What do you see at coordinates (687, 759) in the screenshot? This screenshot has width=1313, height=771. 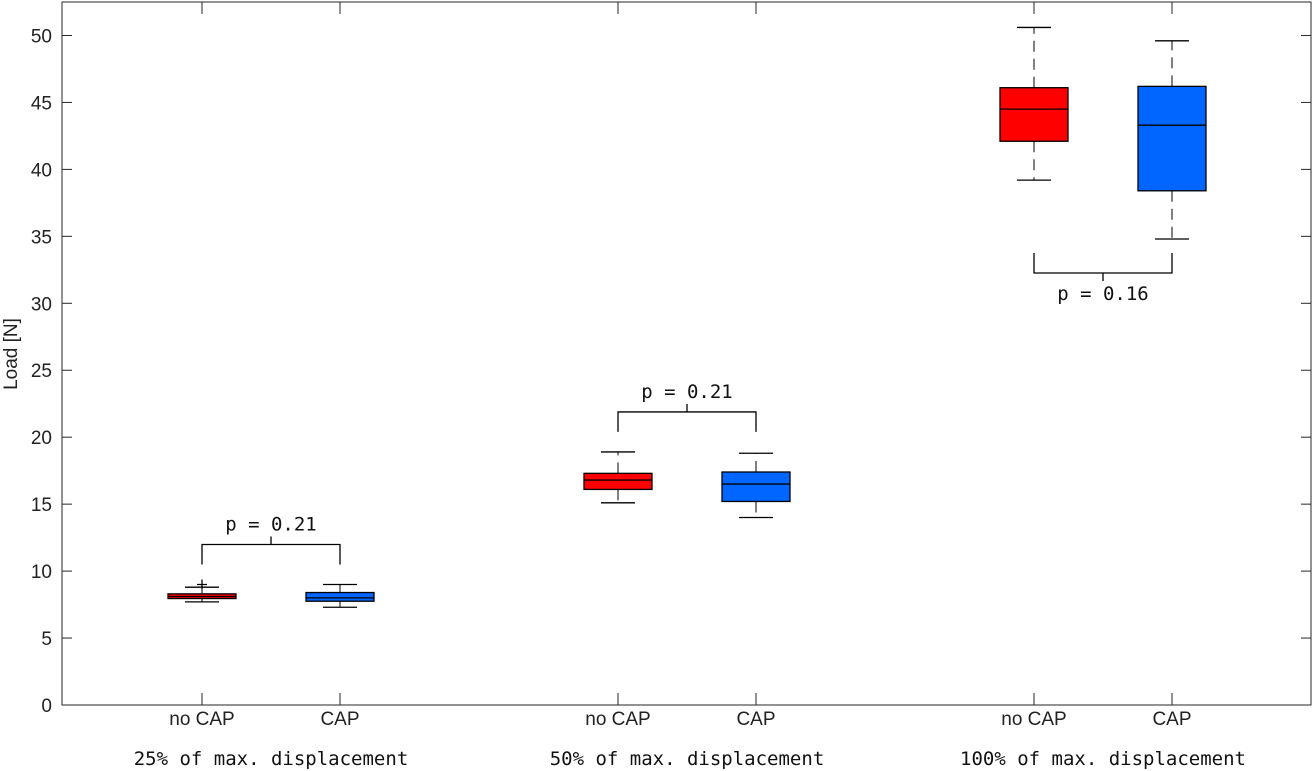 I see `group-label: 50% of max. displacement` at bounding box center [687, 759].